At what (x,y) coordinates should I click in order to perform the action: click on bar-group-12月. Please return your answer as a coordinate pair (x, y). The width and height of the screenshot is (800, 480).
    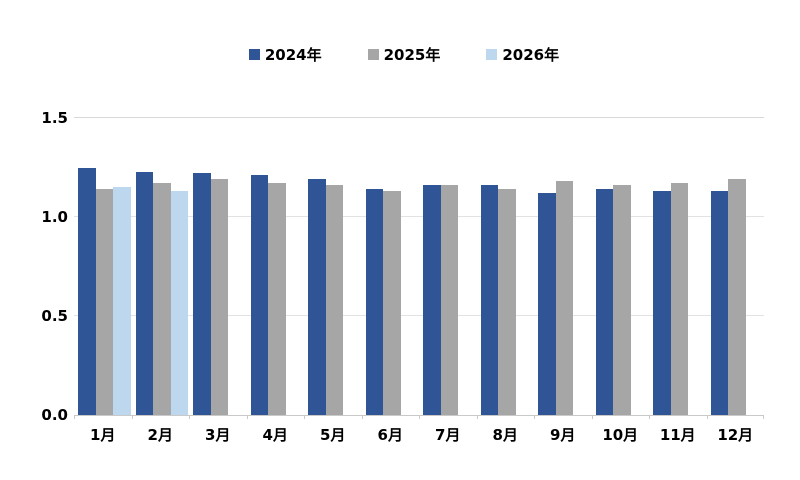
    Looking at the image, I should click on (736, 266).